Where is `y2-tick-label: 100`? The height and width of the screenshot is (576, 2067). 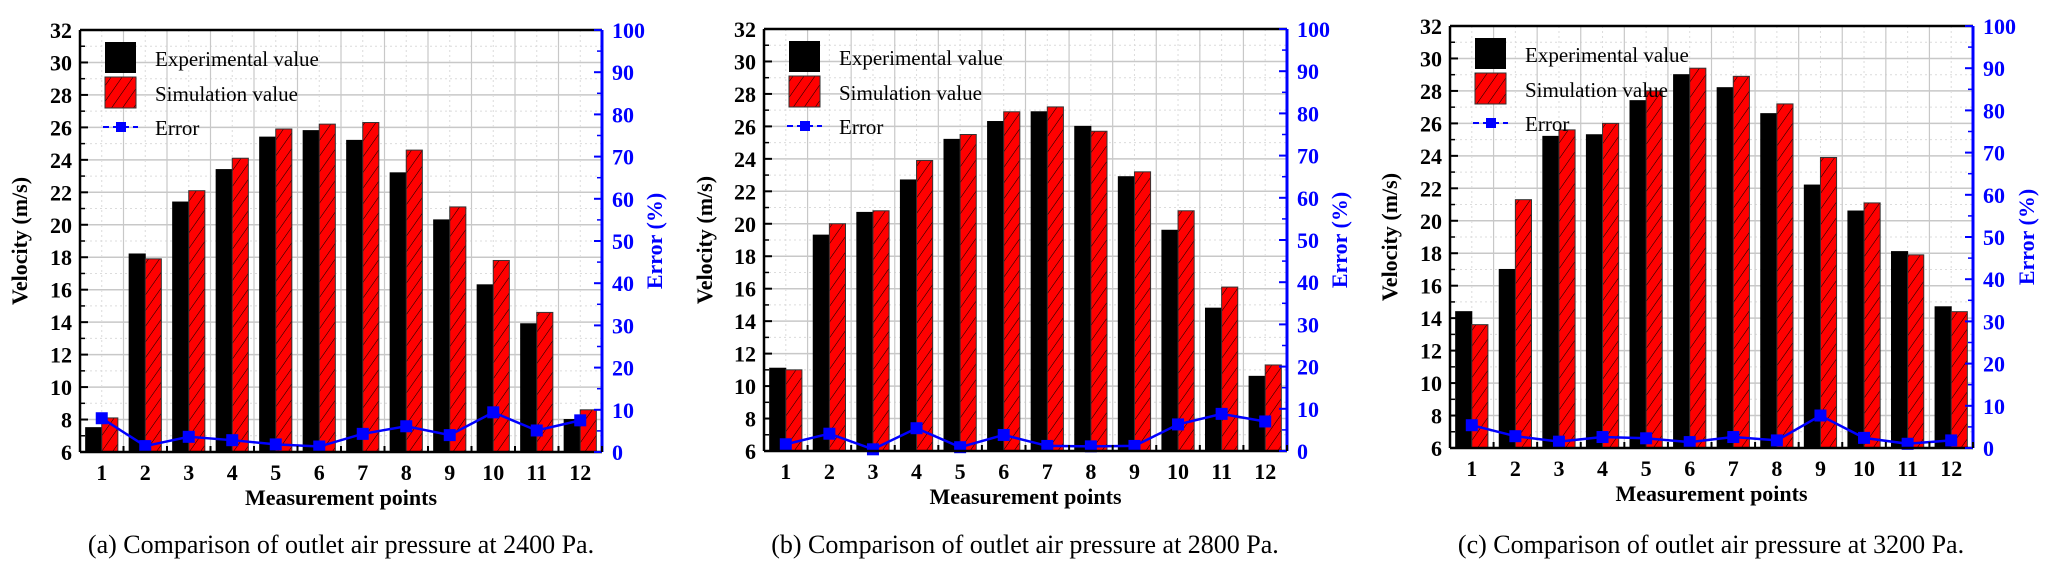
y2-tick-label: 100 is located at coordinates (628, 30).